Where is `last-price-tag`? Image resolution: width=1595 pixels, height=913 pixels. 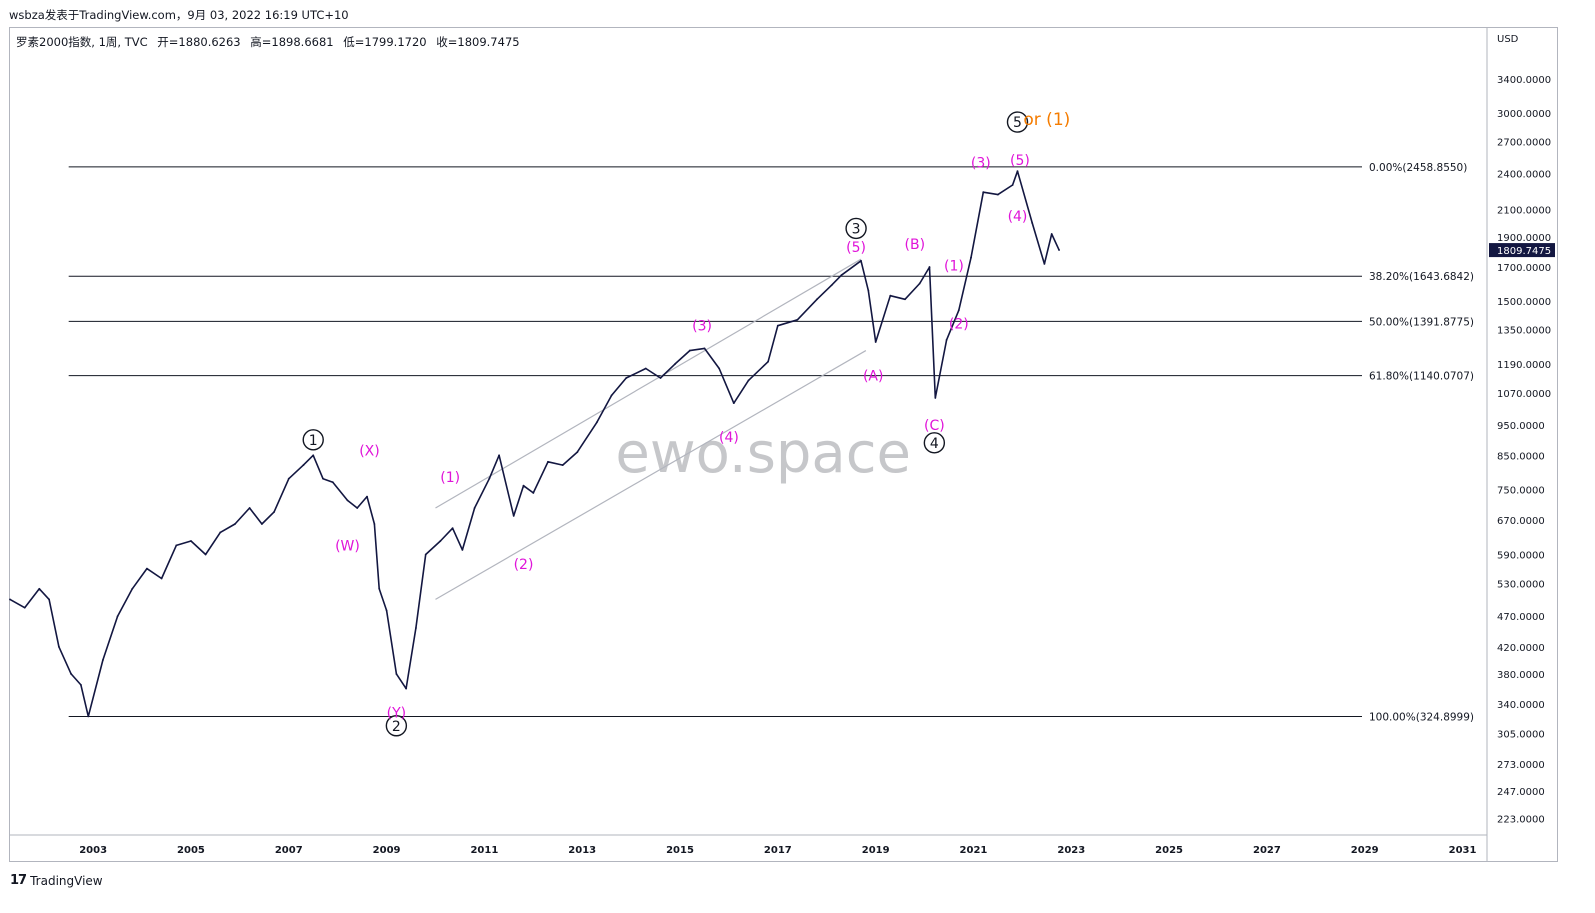
last-price-tag is located at coordinates (1522, 250).